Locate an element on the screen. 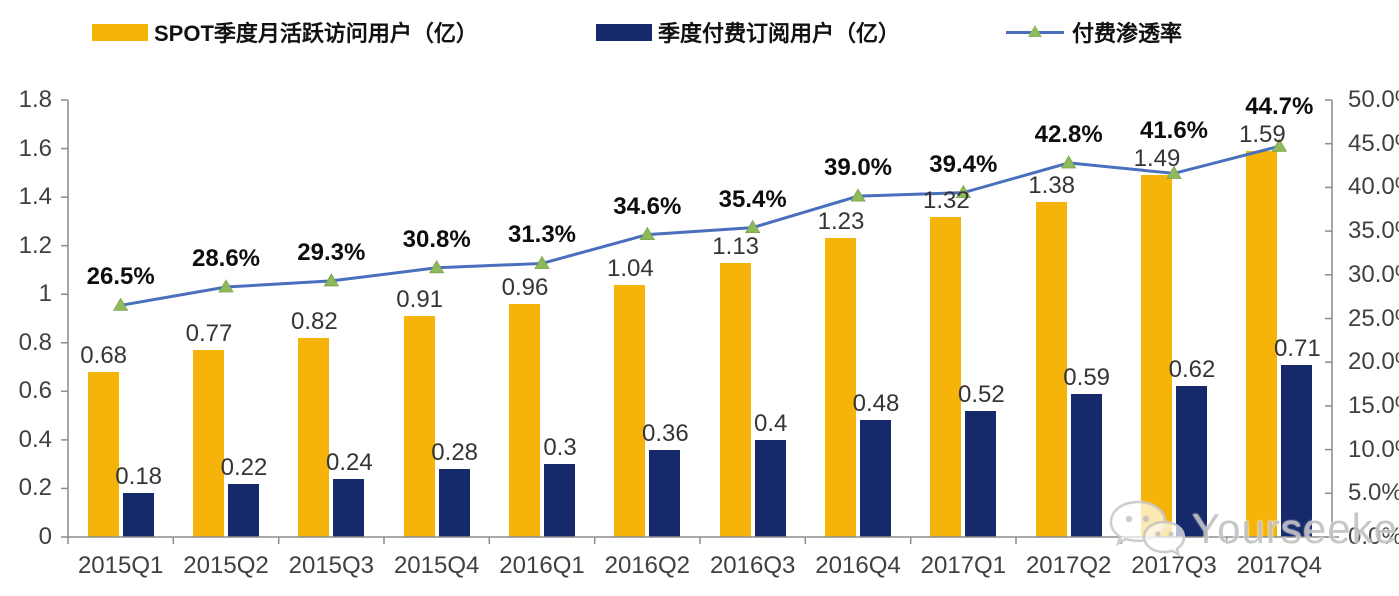 The height and width of the screenshot is (596, 1399). x-axis-label: 2016Q1 is located at coordinates (542, 565).